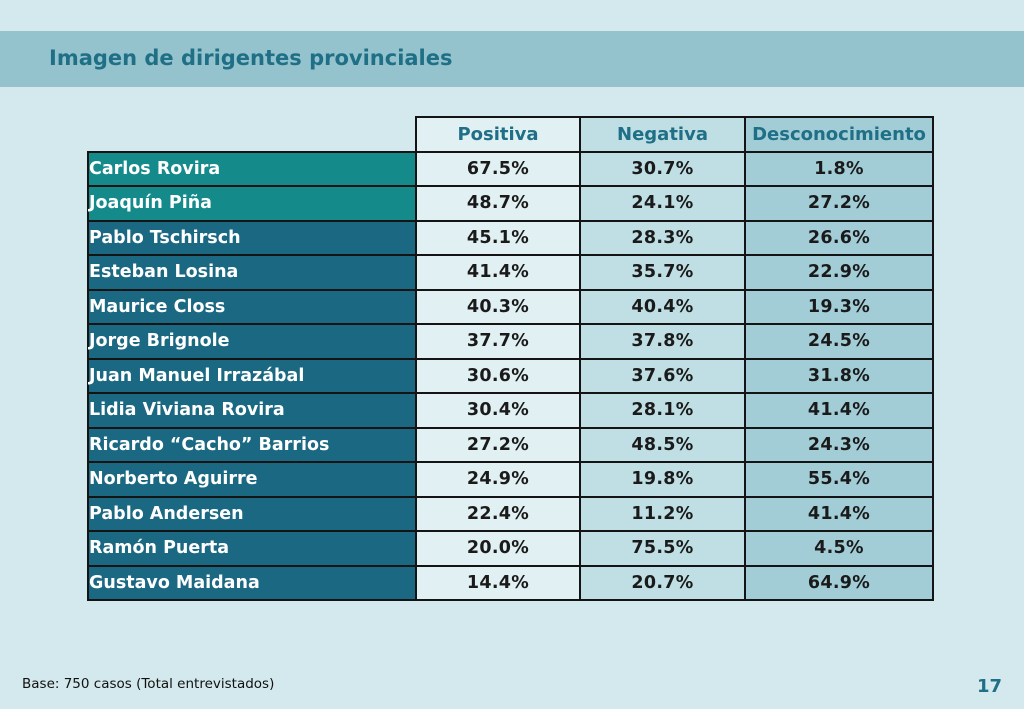  I want to click on leader-name-cell: Norberto Aguirre, so click(252, 479).